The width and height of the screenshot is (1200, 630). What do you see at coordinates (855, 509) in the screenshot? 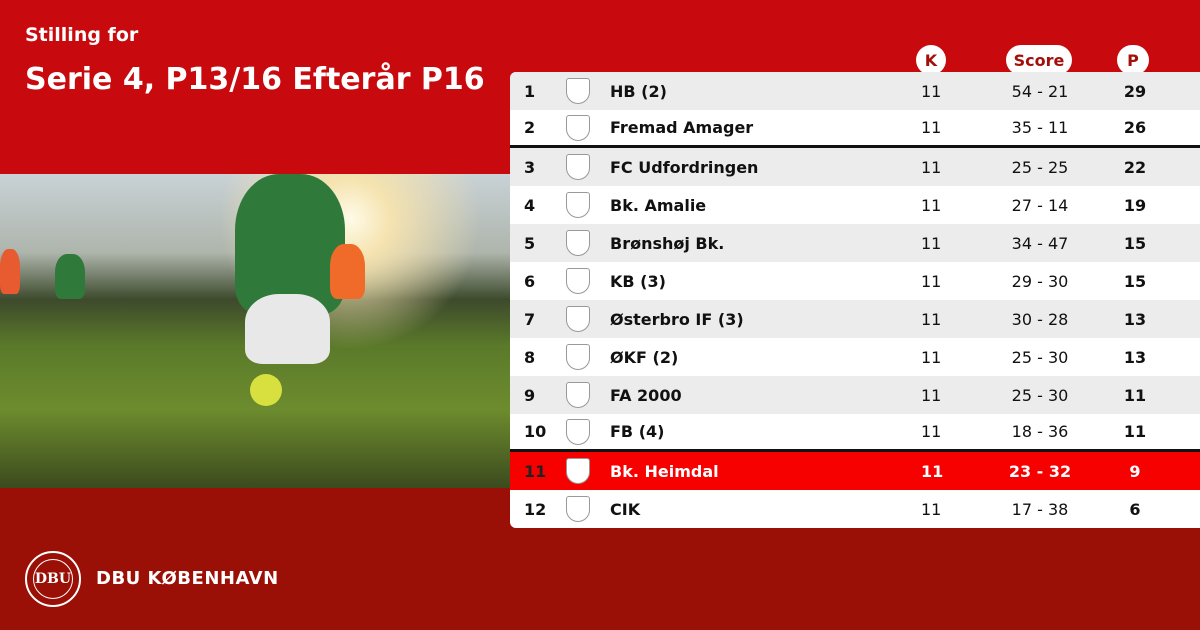
I see `table-row: 12 CIK 11 17 - 38 6` at bounding box center [855, 509].